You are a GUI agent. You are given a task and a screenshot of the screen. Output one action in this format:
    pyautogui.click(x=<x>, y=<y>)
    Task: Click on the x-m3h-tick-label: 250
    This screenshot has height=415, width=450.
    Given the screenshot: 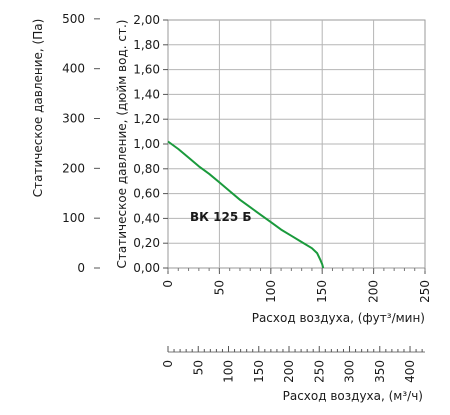 What is the action you would take?
    pyautogui.click(x=319, y=371)
    